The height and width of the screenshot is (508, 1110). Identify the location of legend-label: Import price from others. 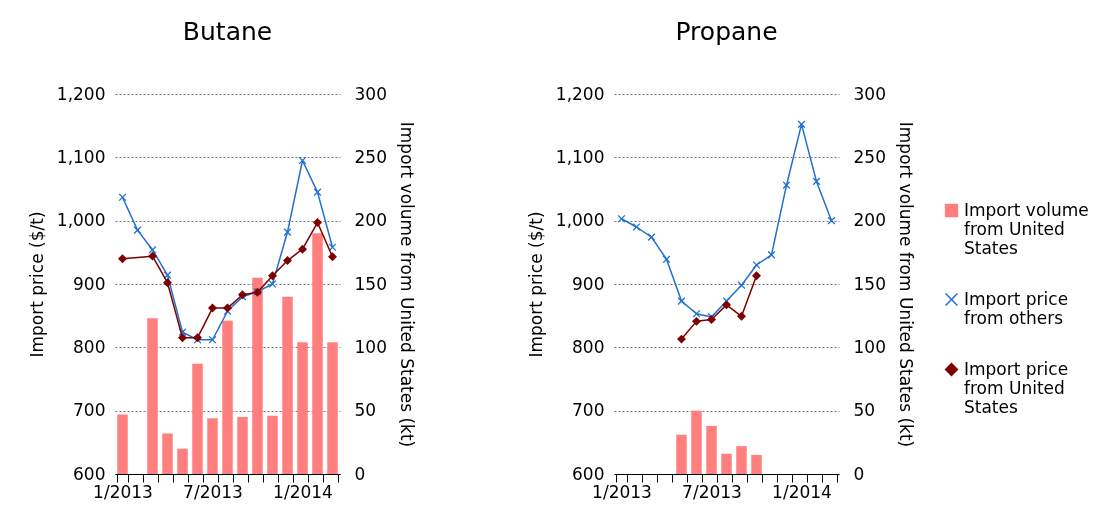
(1016, 308).